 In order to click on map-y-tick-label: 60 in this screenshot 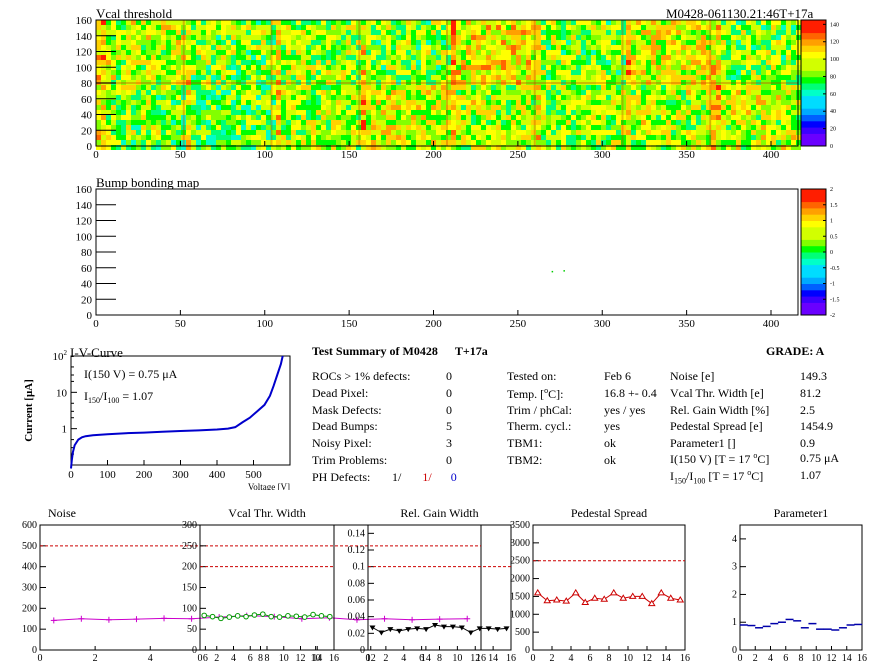, I will do `click(87, 100)`.